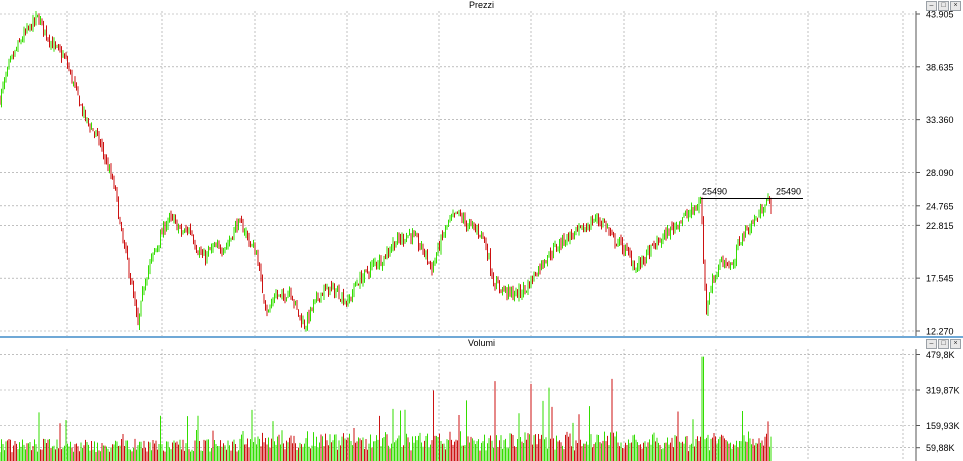 The width and height of the screenshot is (963, 461). Describe the element at coordinates (481, 343) in the screenshot. I see `volume-panel-title: Volumi` at that location.